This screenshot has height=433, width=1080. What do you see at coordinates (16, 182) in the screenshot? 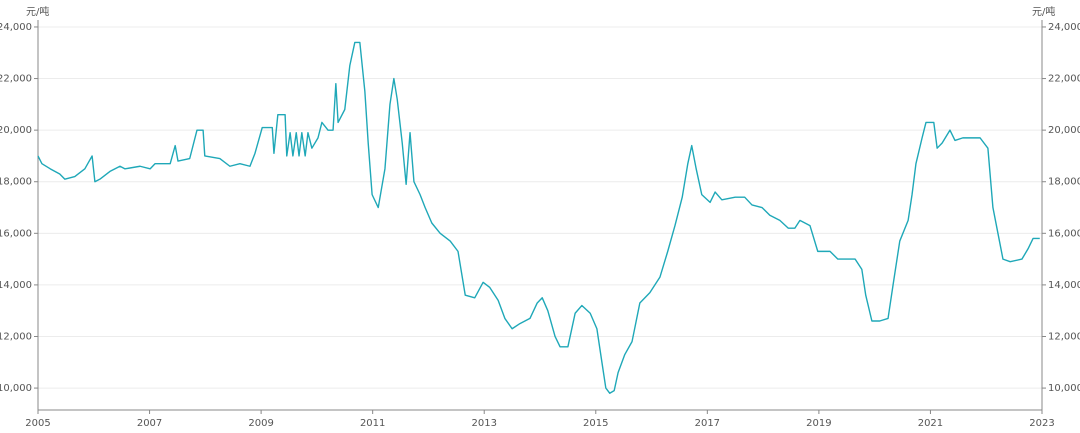
I see `y-tick-label: 18,000` at bounding box center [16, 182].